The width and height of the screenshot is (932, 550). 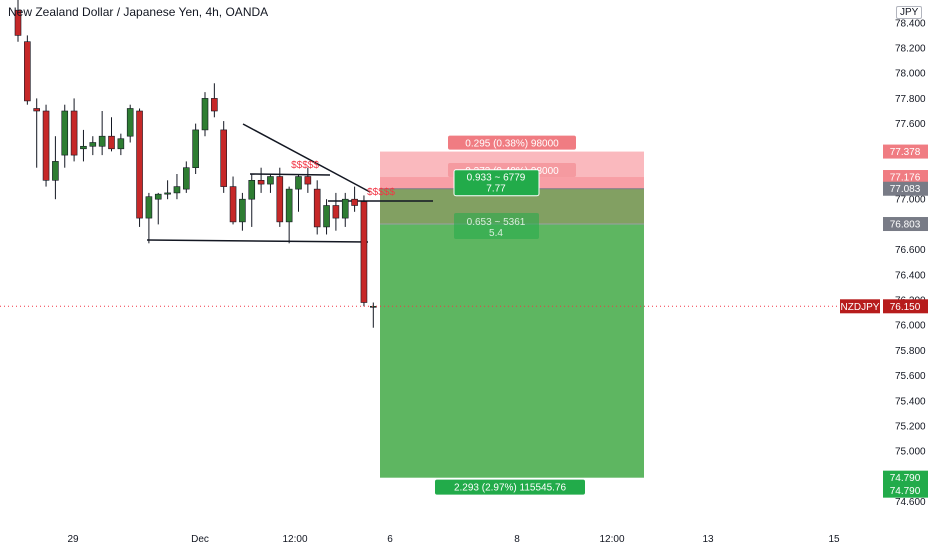 I want to click on y-tick-label: 75.000, so click(x=910, y=452).